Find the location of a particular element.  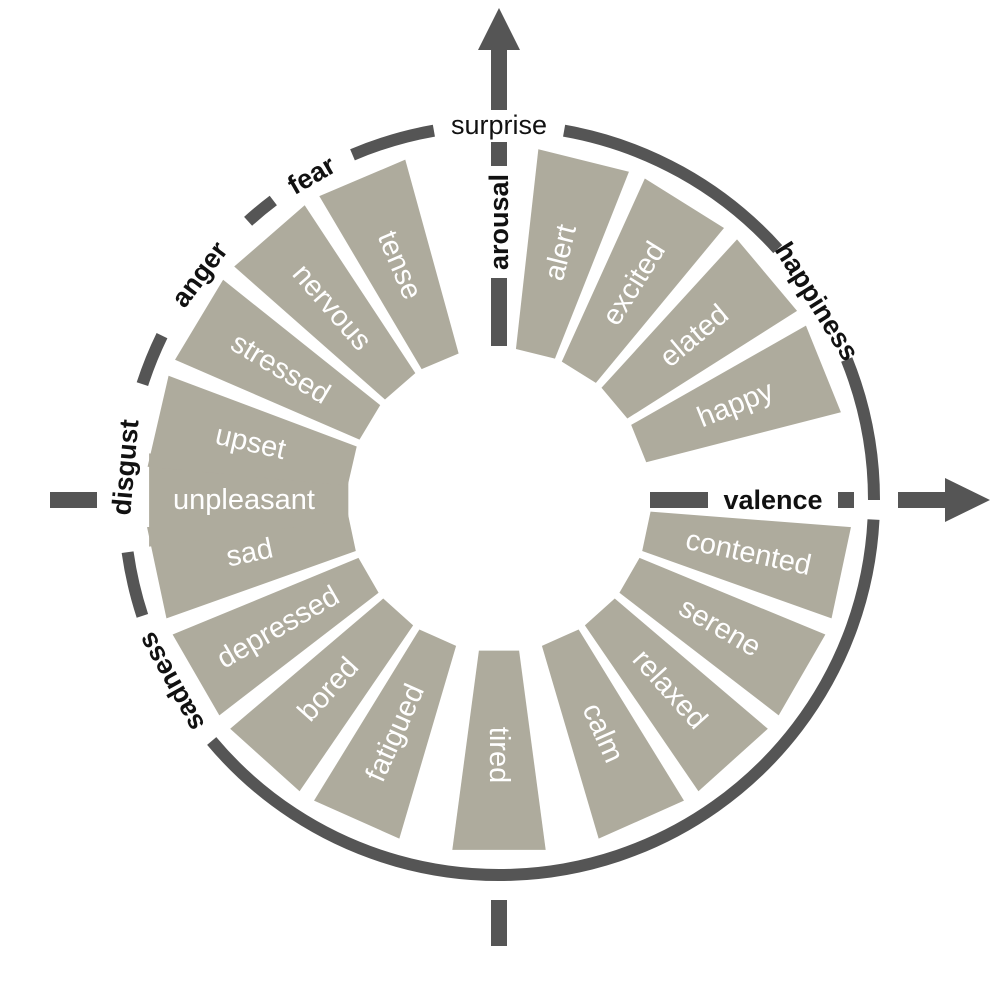

segment-upset is located at coordinates (252, 430).